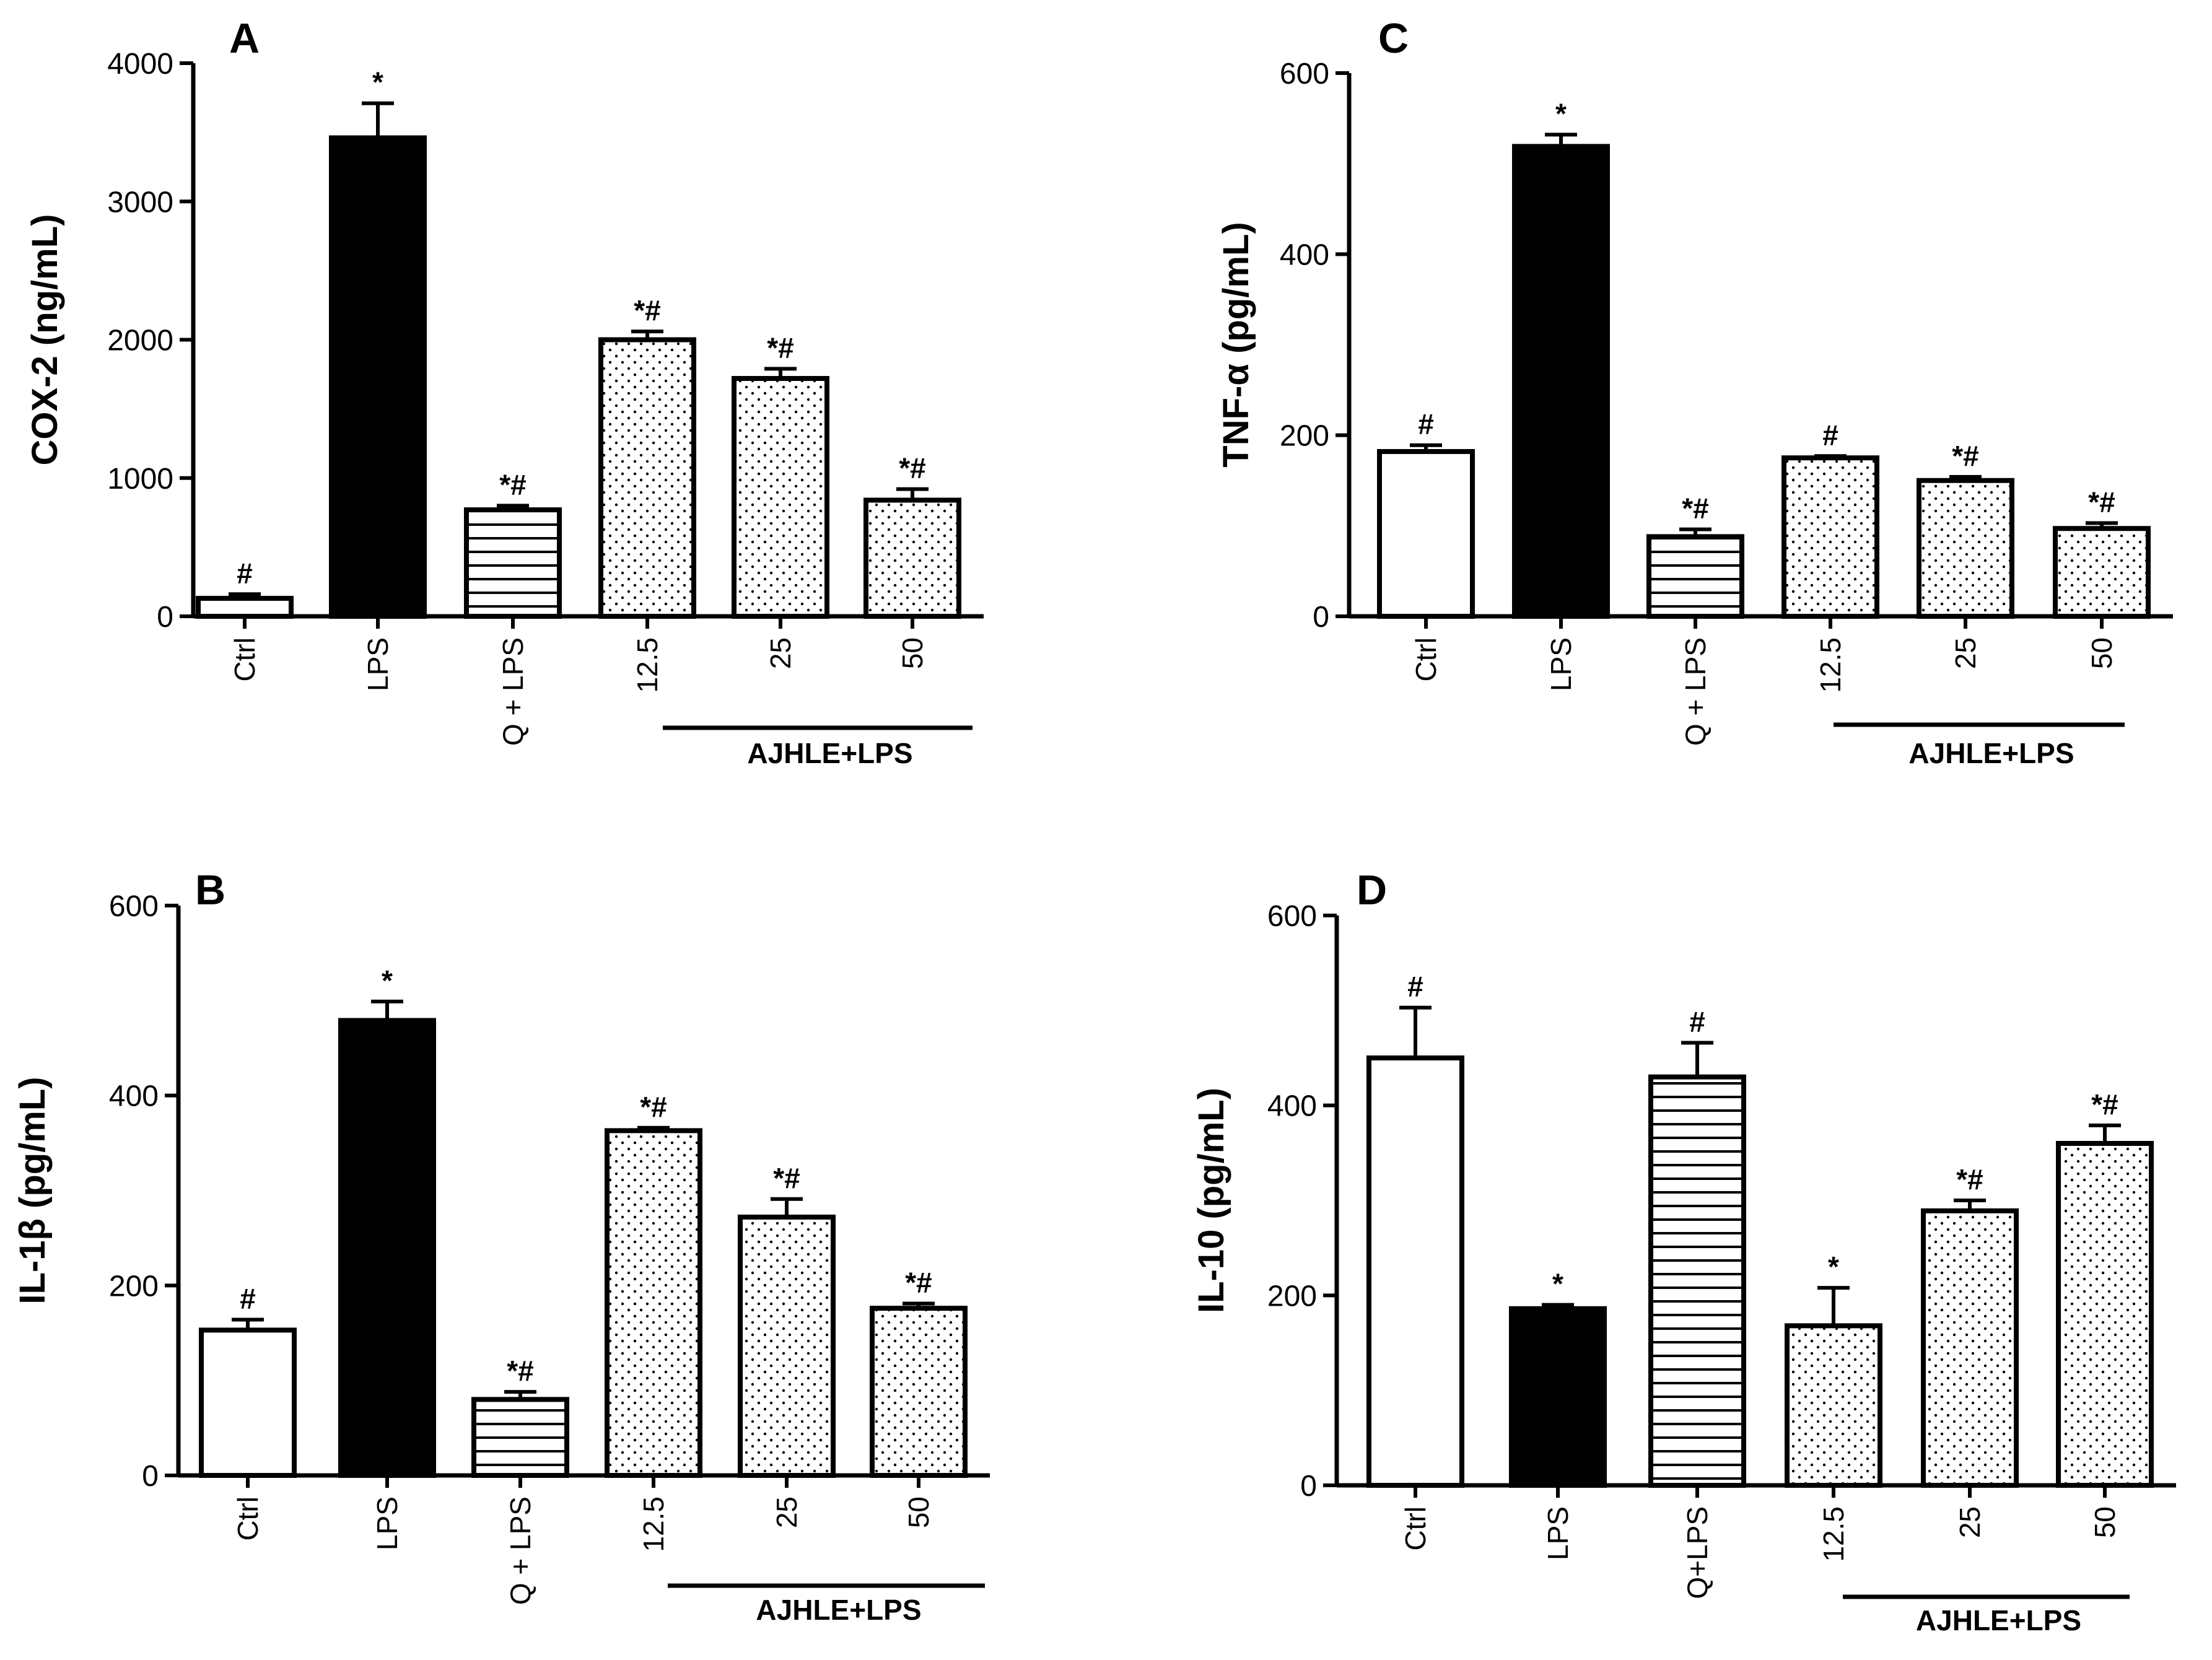 This screenshot has width=2212, height=1660. Describe the element at coordinates (1304, 254) in the screenshot. I see `y-tick-label: 400` at that location.